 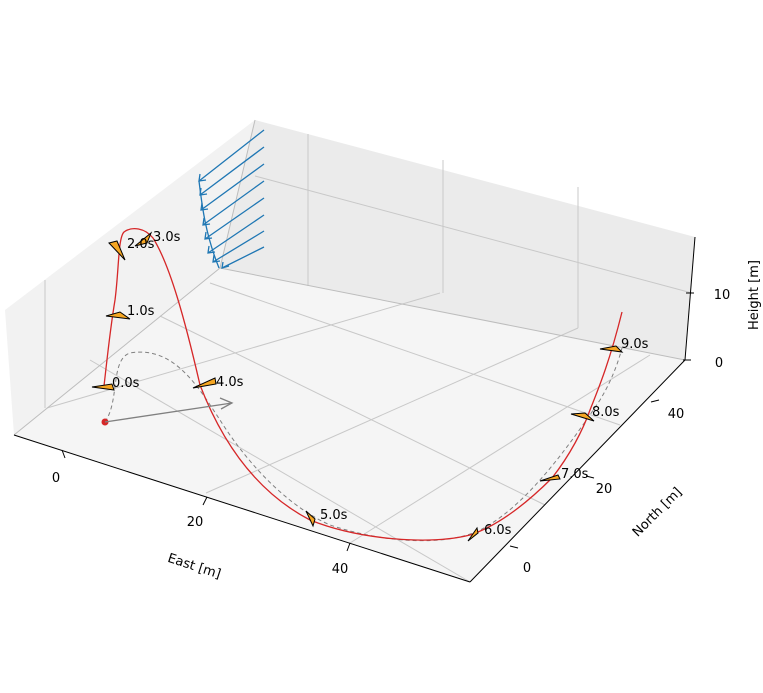 I want to click on aircraft-marker-3s, so click(x=143, y=239).